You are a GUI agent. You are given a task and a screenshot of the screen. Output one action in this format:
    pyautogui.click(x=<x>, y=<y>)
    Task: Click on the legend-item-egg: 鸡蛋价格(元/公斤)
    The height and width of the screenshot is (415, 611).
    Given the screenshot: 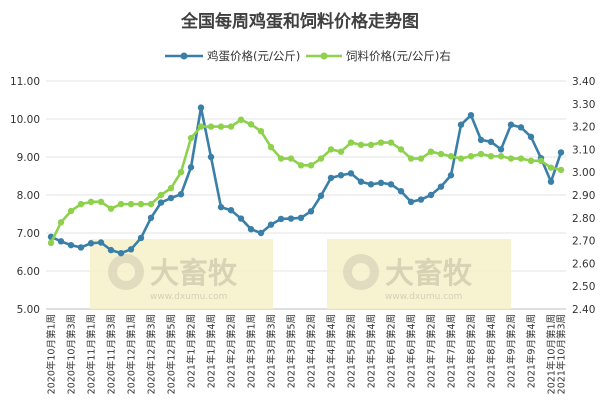 What is the action you would take?
    pyautogui.click(x=232, y=56)
    